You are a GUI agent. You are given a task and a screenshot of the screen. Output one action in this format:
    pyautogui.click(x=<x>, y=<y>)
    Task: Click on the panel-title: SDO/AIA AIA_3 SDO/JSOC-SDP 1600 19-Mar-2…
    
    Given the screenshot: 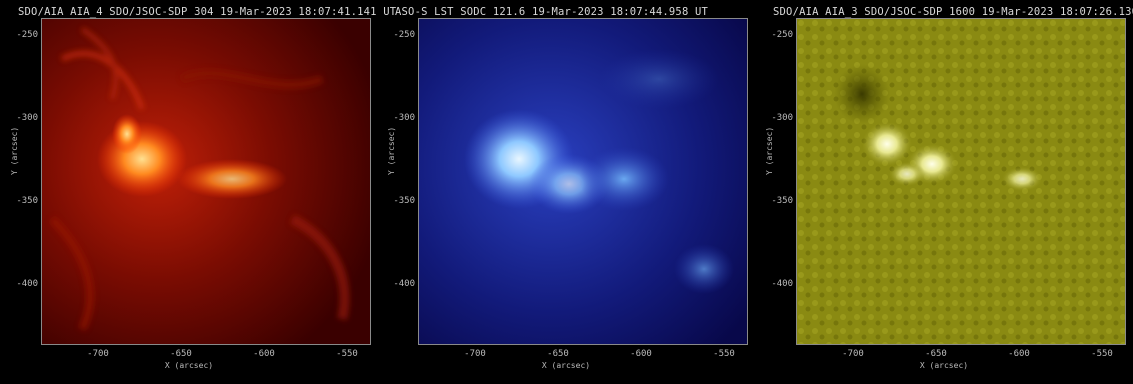 What is the action you would take?
    pyautogui.click(x=953, y=12)
    